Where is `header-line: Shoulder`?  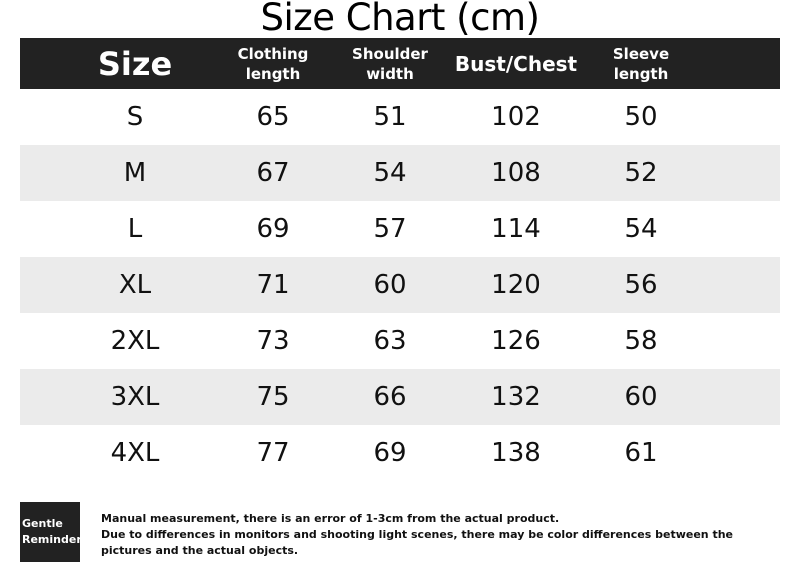
header-line: Shoulder is located at coordinates (390, 53).